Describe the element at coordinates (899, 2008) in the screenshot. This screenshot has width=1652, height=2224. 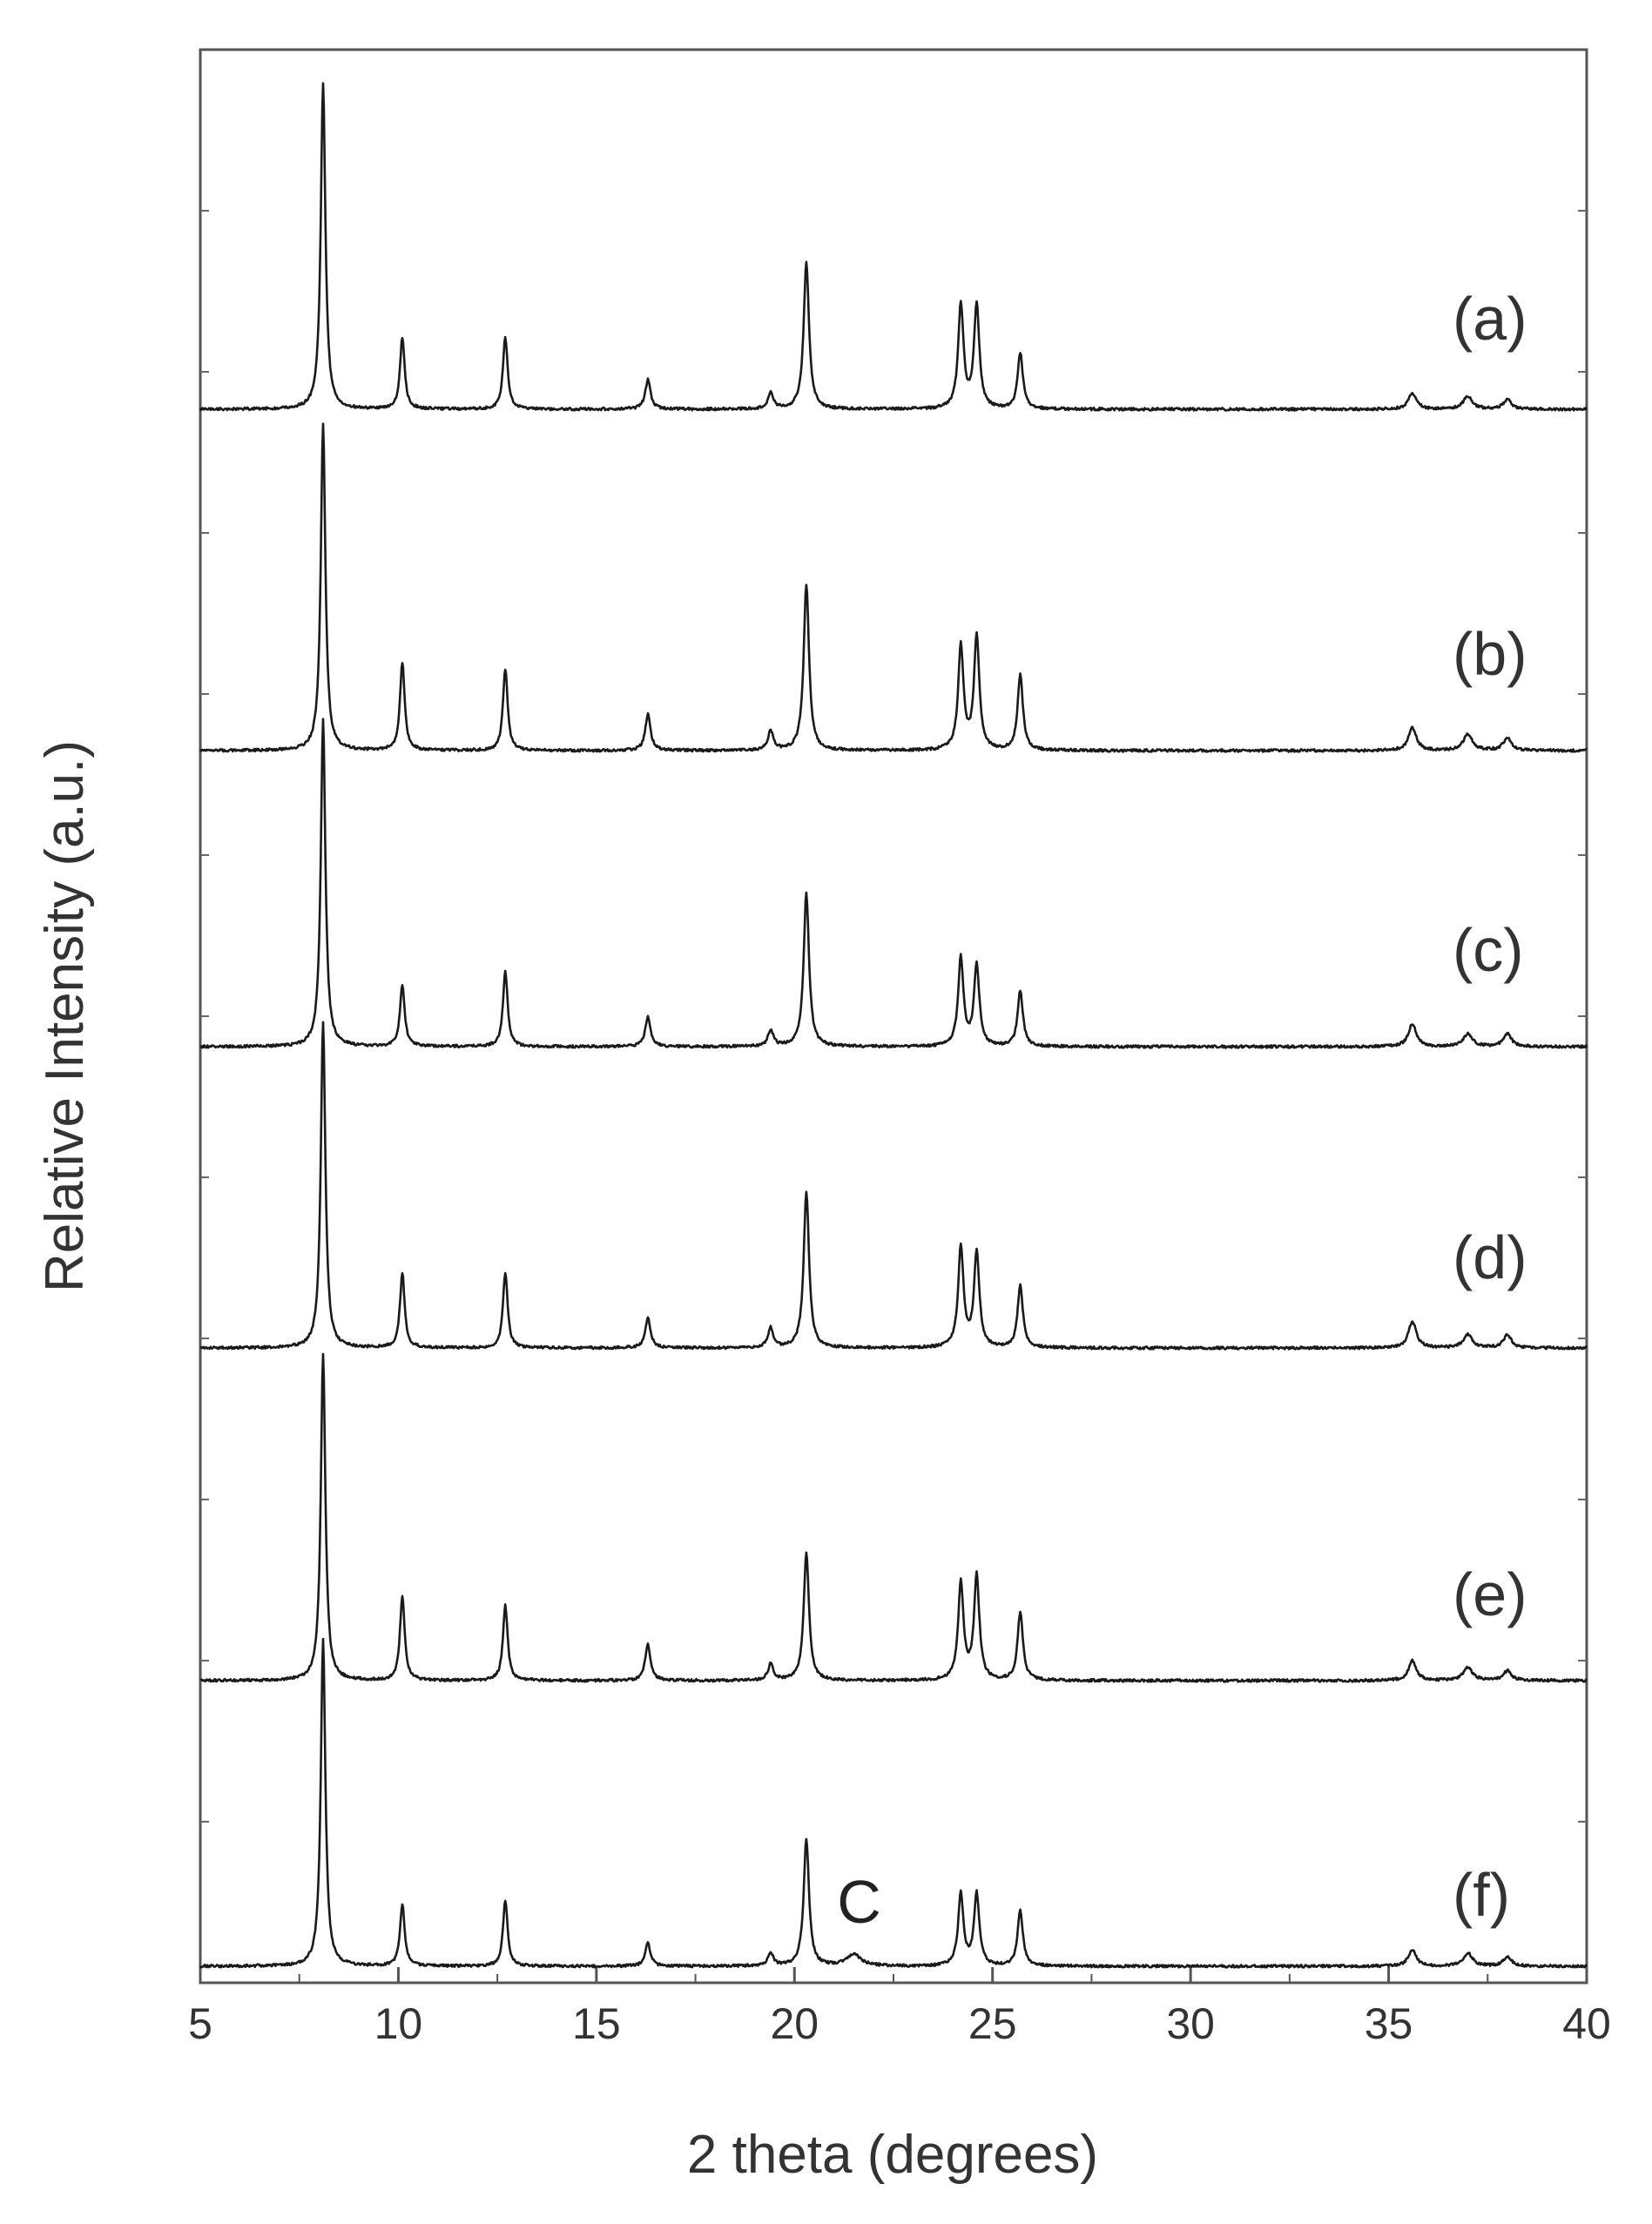
I see `x-axis-ticks: 5 10 15 20 25 30 35 40` at that location.